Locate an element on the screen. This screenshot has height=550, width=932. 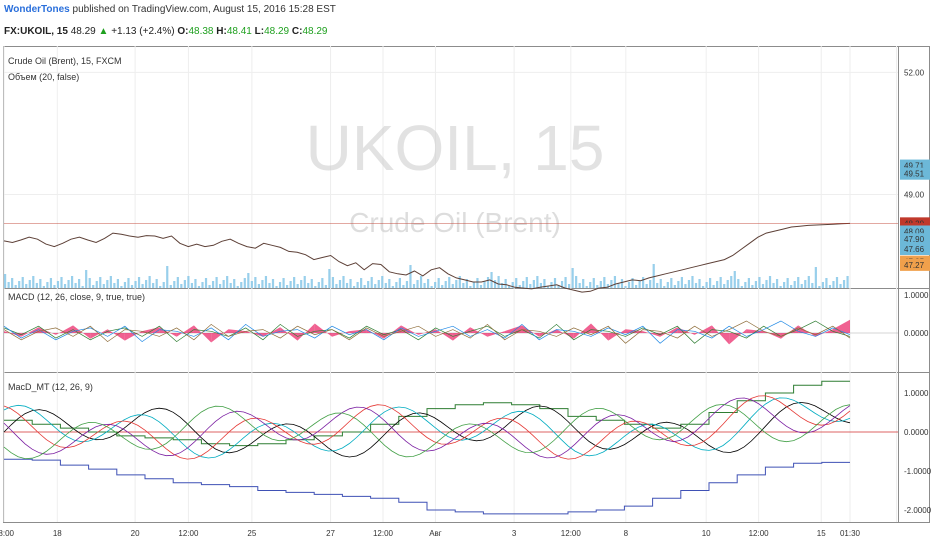
price-axis-label: 49.71 is located at coordinates (914, 166).